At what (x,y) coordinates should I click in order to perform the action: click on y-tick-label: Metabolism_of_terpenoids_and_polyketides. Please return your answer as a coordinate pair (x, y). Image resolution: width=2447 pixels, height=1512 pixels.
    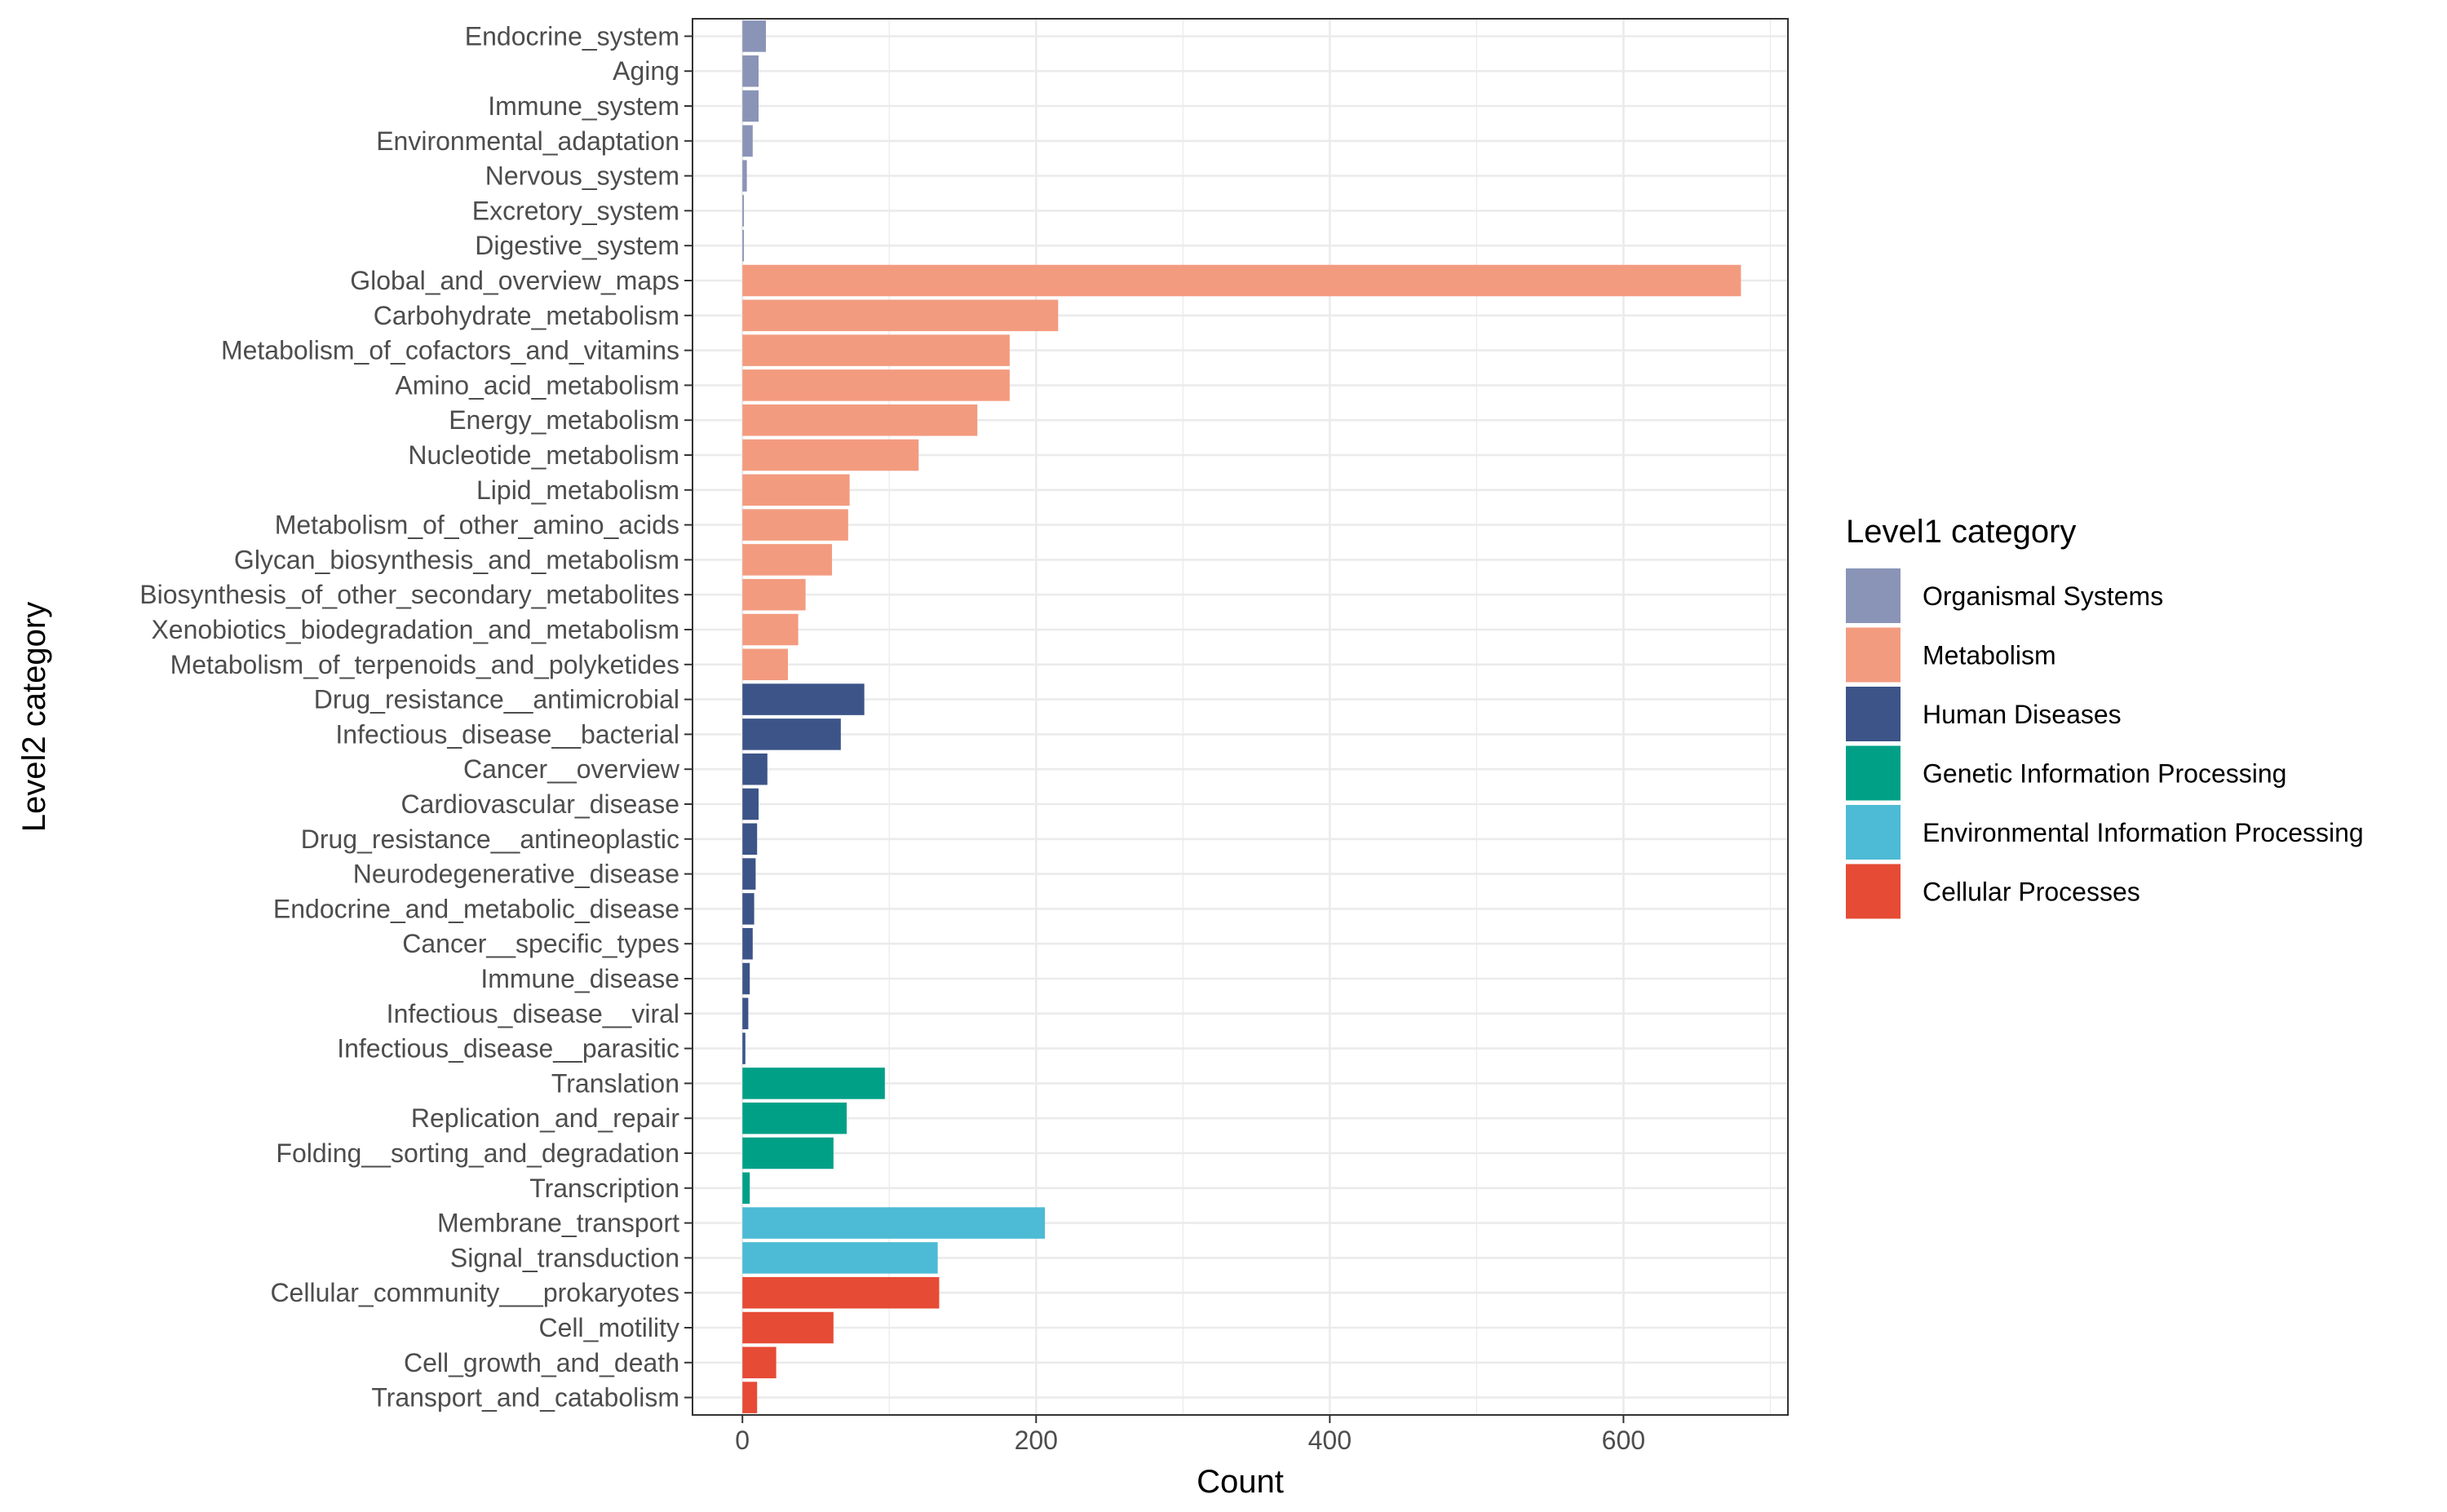
    Looking at the image, I should click on (424, 664).